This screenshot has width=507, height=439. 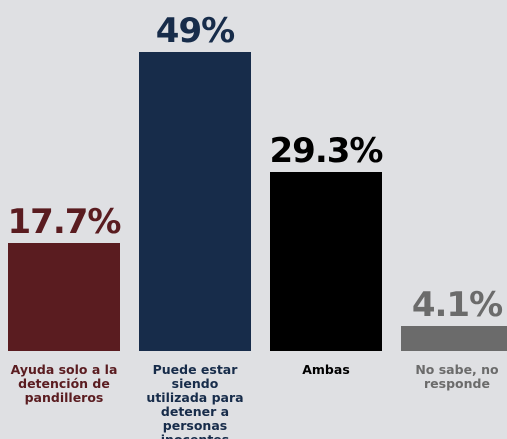 What do you see at coordinates (457, 304) in the screenshot?
I see `data-label-4: 4.1%` at bounding box center [457, 304].